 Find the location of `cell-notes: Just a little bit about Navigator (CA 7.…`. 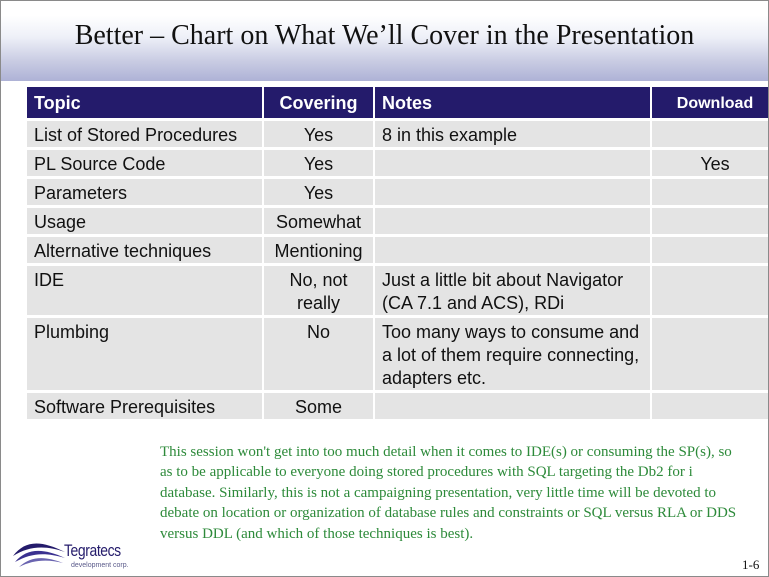

cell-notes: Just a little bit about Navigator (CA 7.… is located at coordinates (513, 291).